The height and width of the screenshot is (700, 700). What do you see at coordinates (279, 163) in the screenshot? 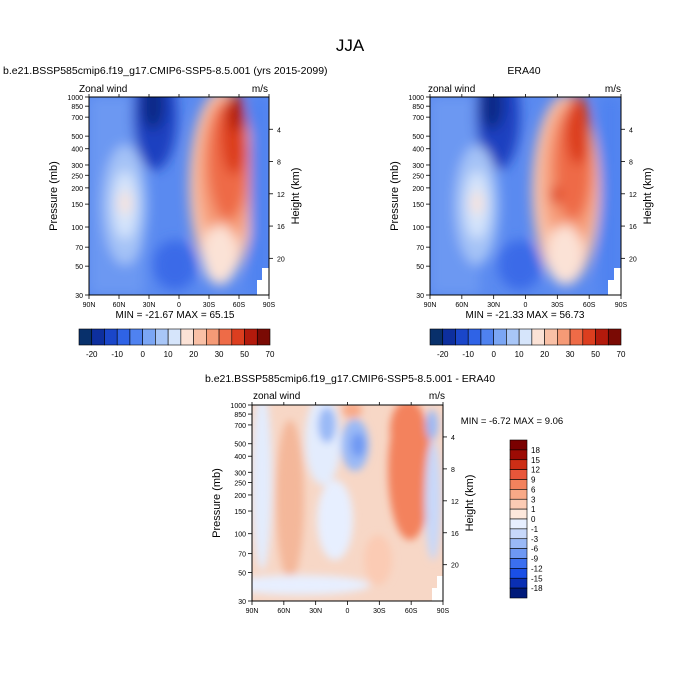
I see `y2-tick-label: 8` at bounding box center [279, 163].